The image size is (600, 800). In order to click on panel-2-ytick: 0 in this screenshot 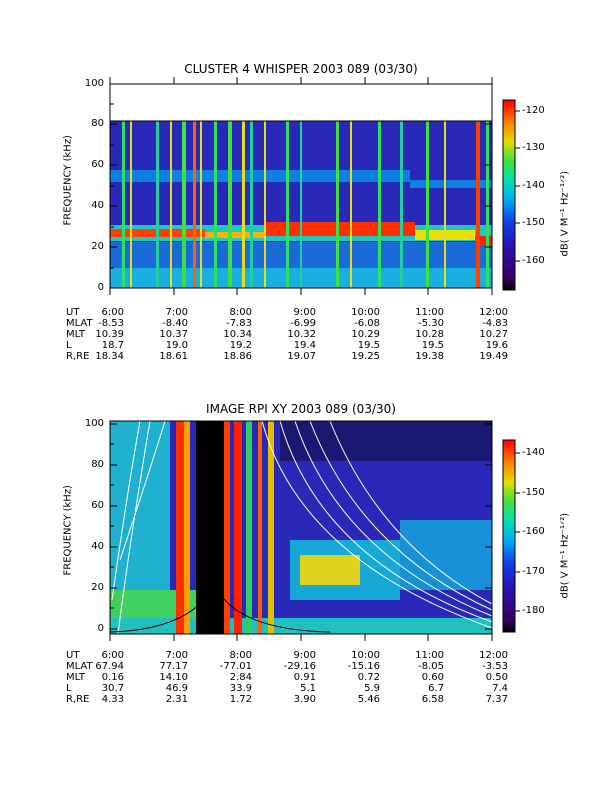, I will do `click(100, 628)`.